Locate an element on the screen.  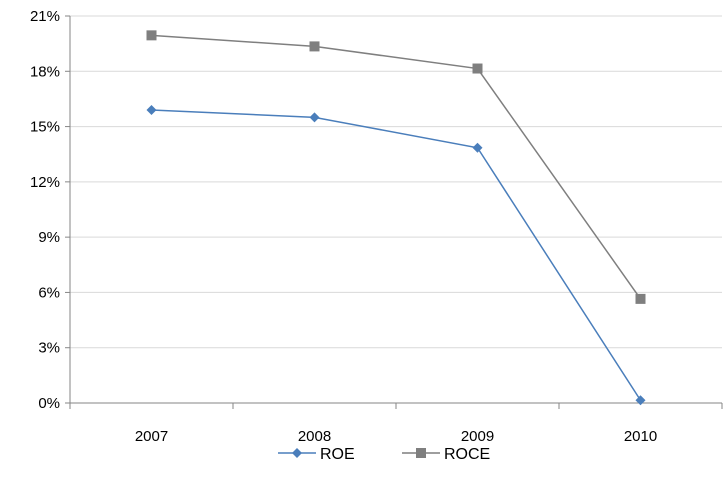
y-tick-label: 9% is located at coordinates (49, 237).